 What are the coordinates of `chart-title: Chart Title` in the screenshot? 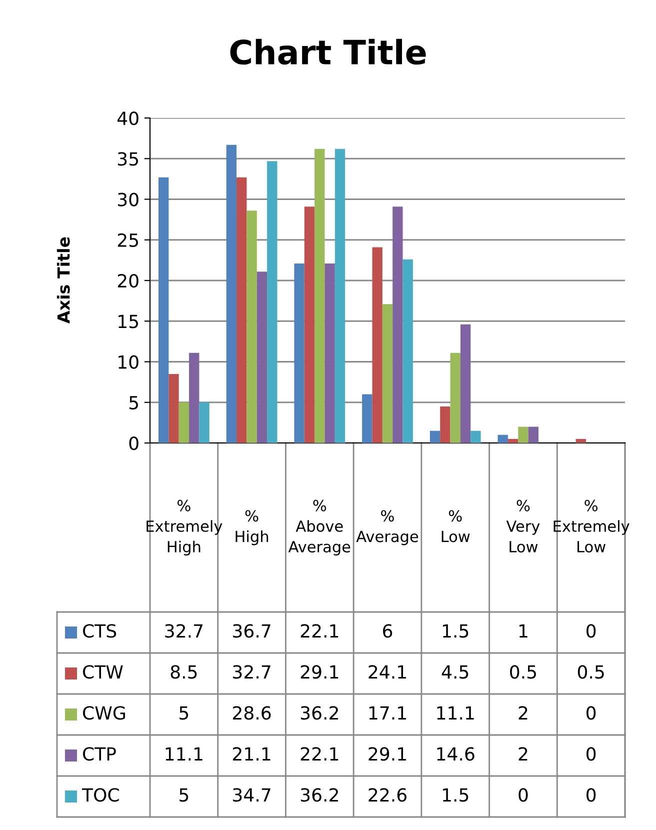 It's located at (328, 51).